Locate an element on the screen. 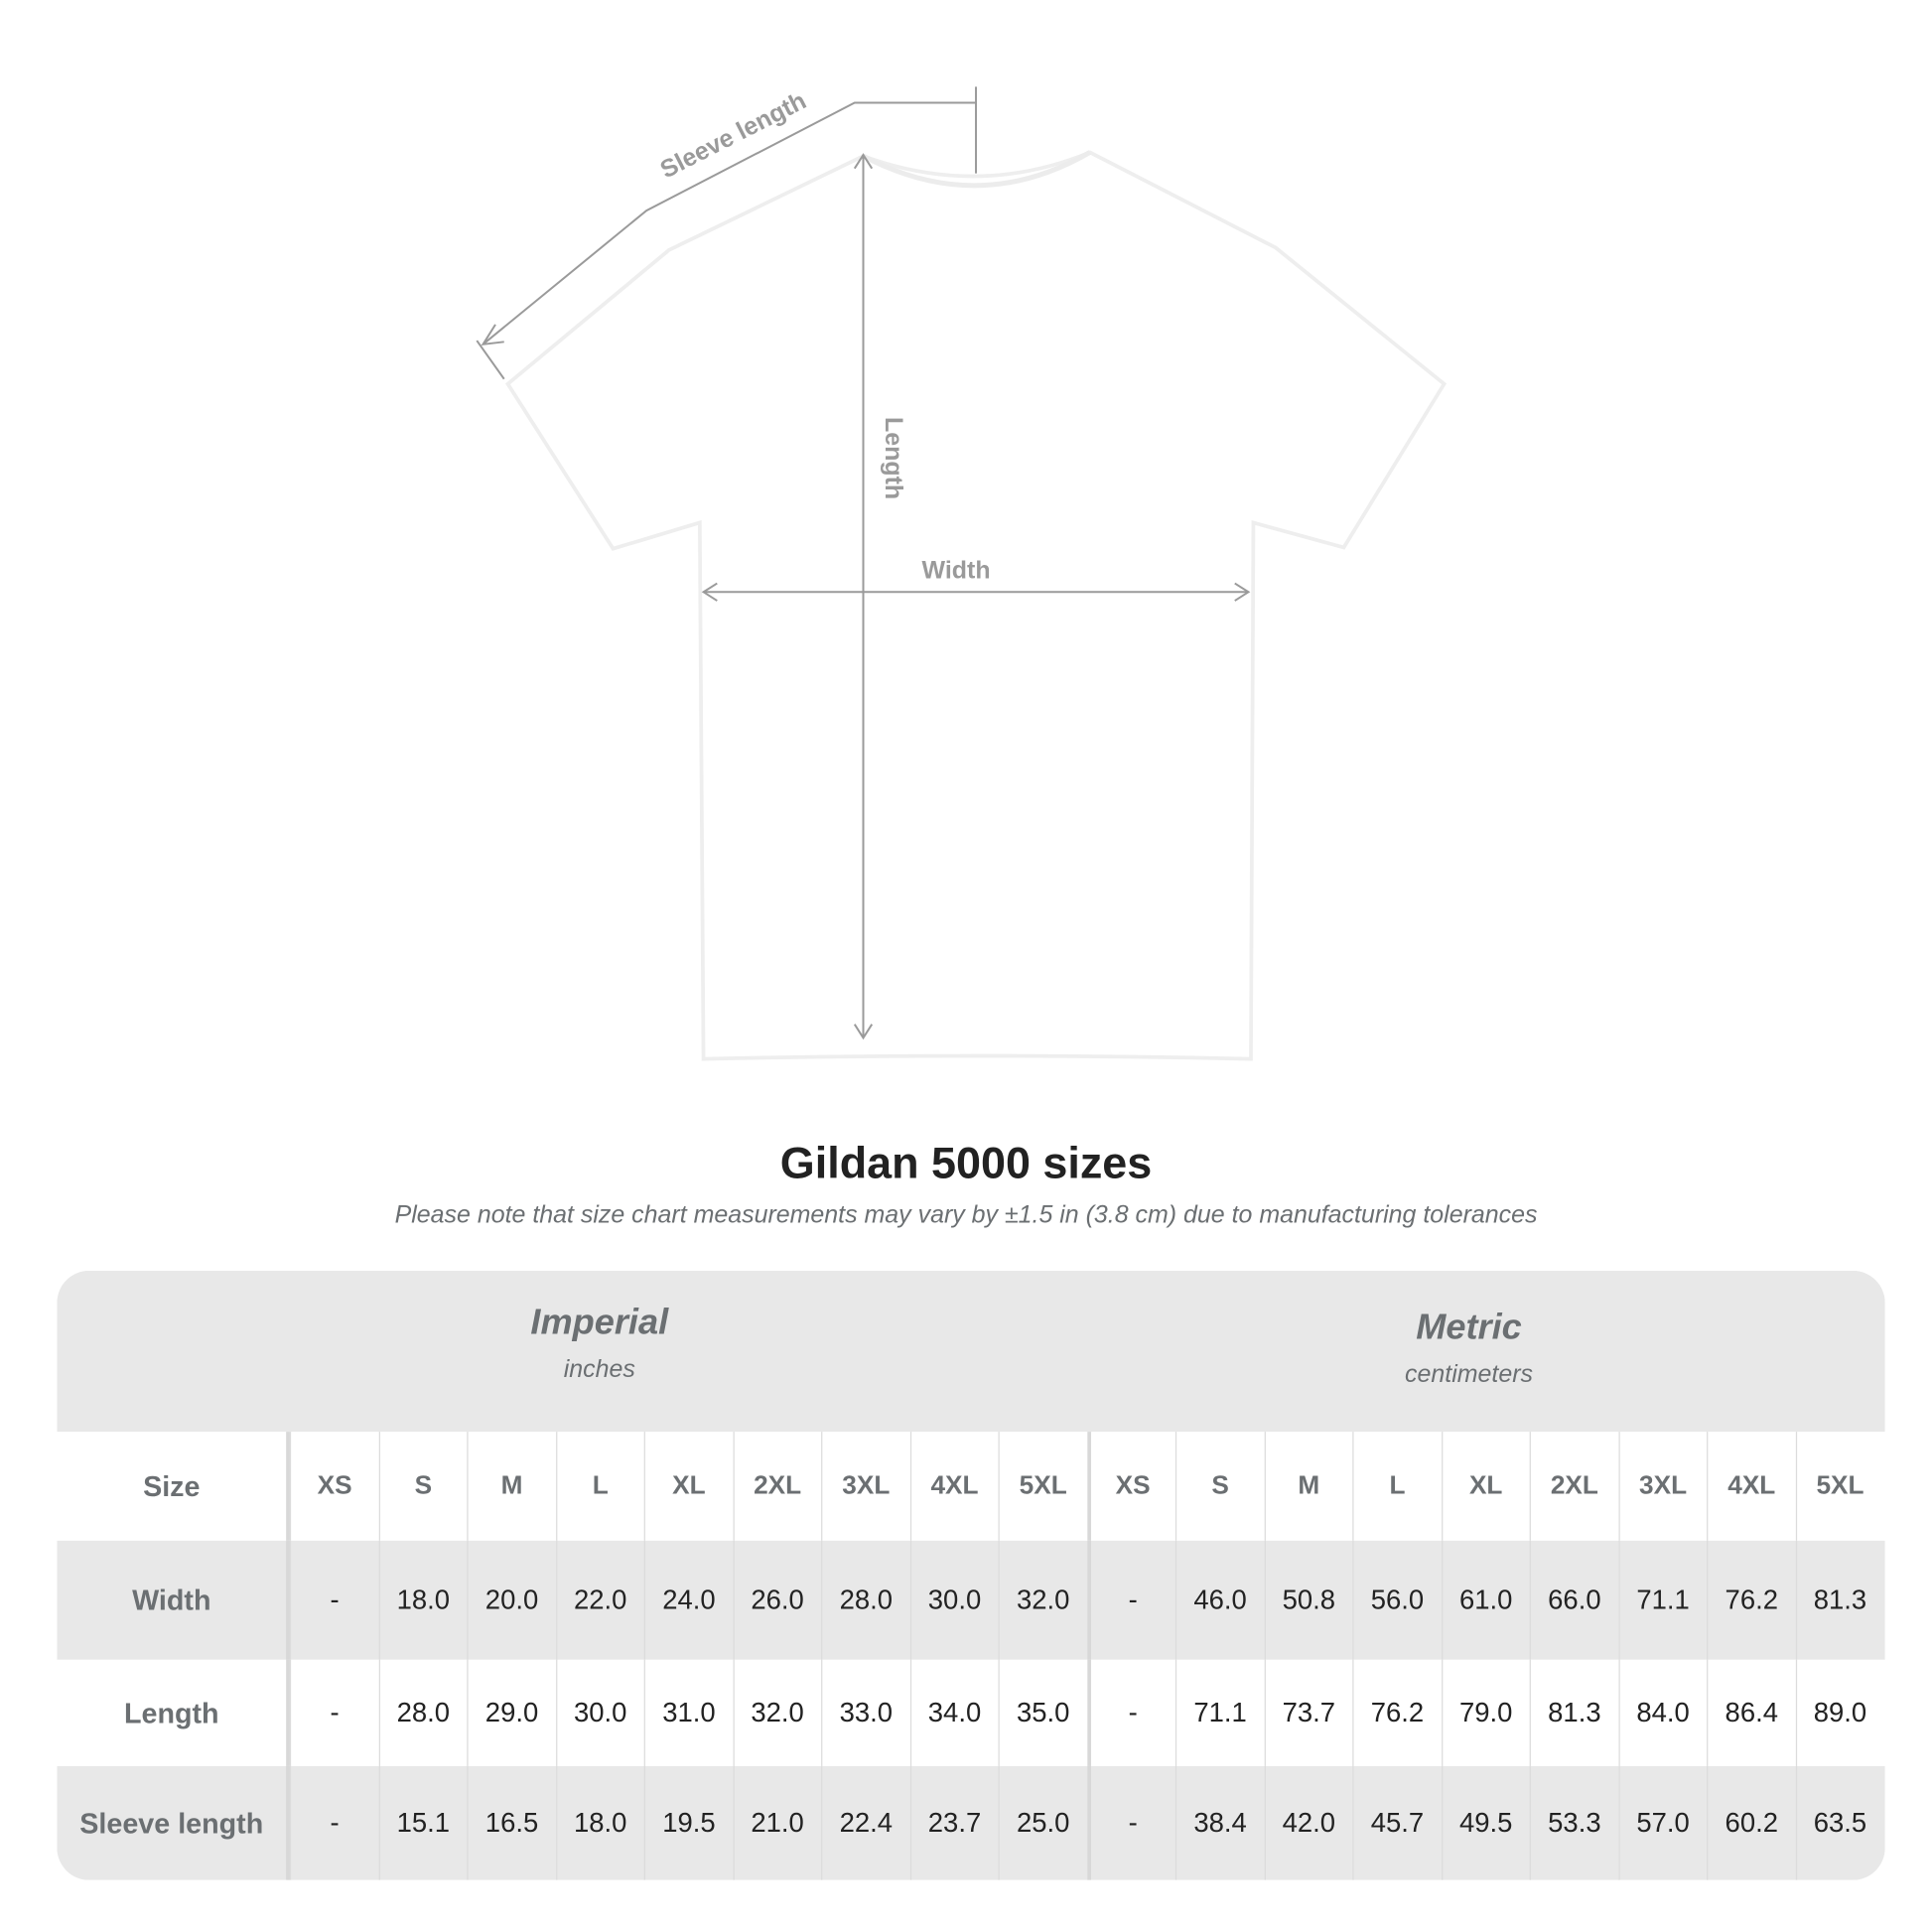 Image resolution: width=1932 pixels, height=1932 pixels. value-cell-imperial: 24.0 is located at coordinates (688, 1600).